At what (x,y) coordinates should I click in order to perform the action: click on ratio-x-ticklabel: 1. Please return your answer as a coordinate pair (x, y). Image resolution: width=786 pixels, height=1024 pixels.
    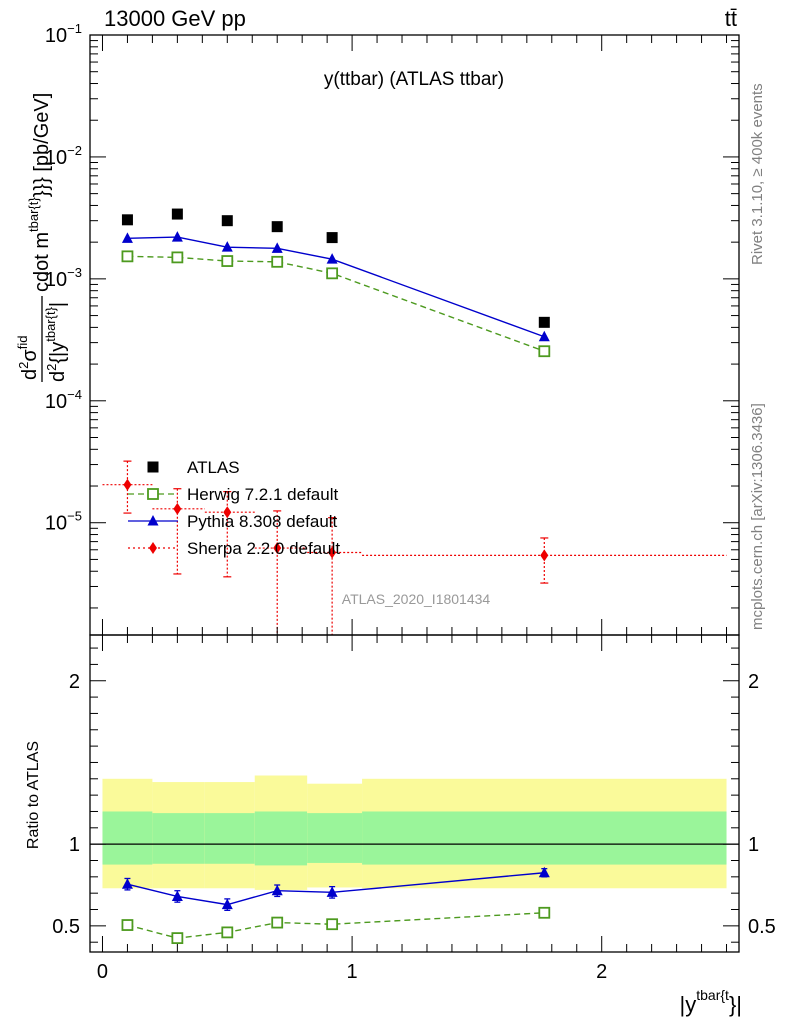
    Looking at the image, I should click on (352, 972).